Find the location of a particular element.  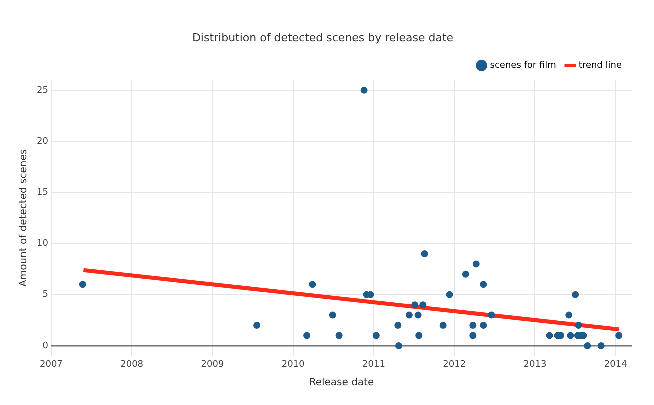

x-tick-label: 2007 is located at coordinates (51, 365).